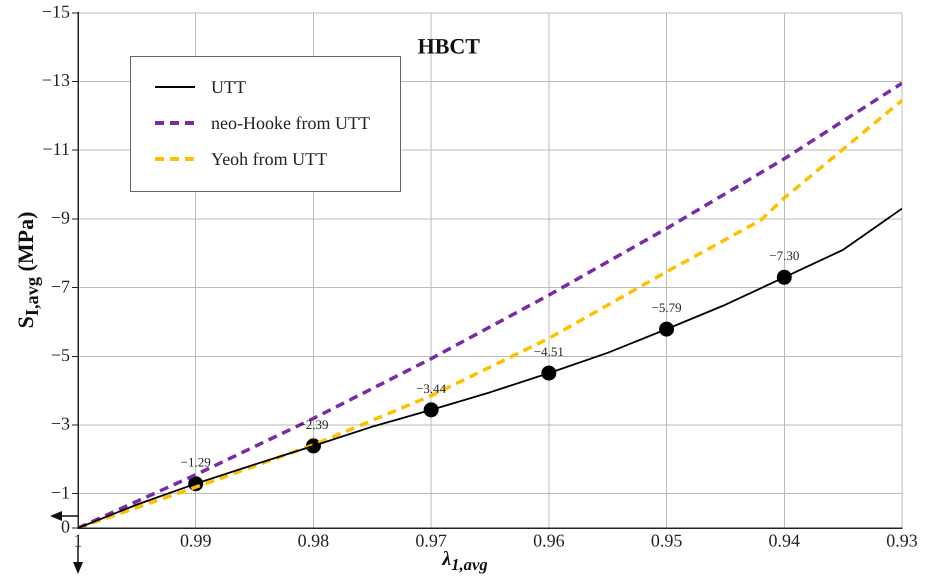 The image size is (930, 578). I want to click on data-label: −5.79, so click(667, 308).